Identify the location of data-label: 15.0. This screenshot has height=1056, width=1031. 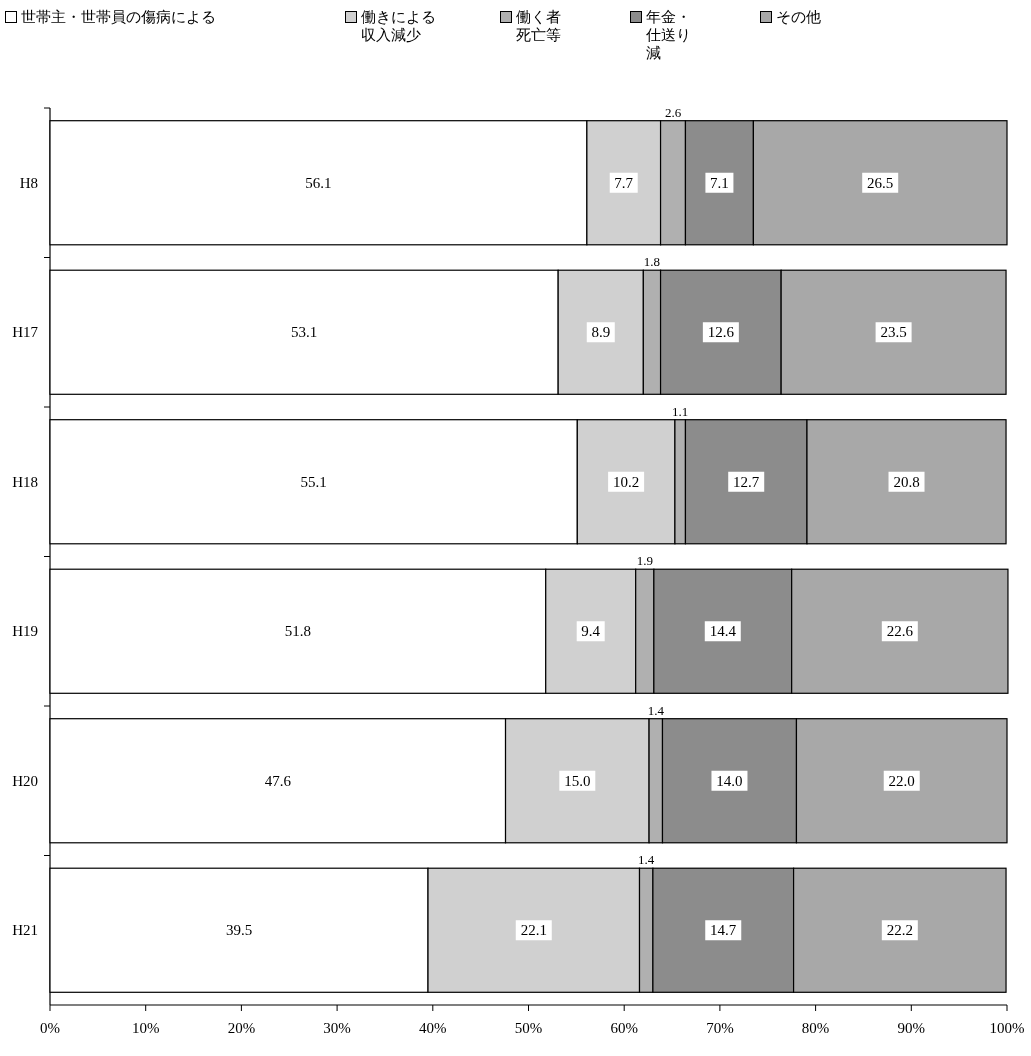
(577, 780).